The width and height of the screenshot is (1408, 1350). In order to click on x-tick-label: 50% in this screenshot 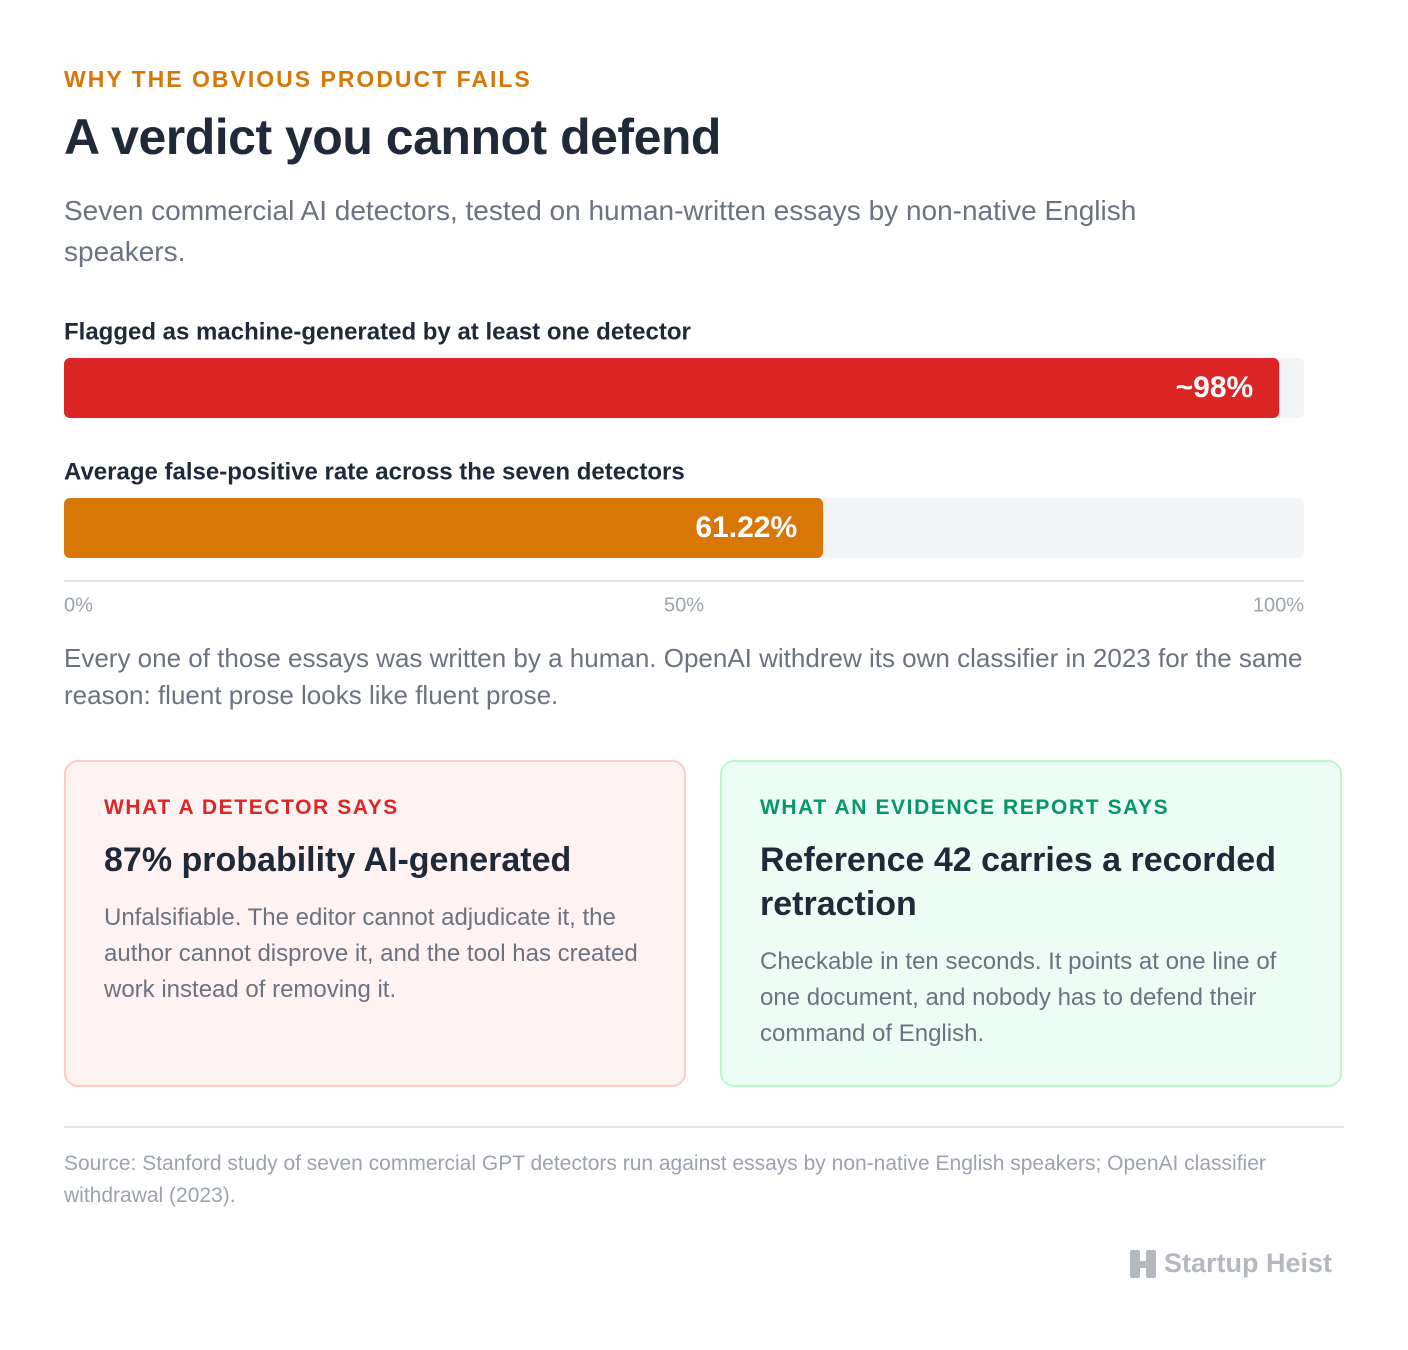, I will do `click(684, 605)`.